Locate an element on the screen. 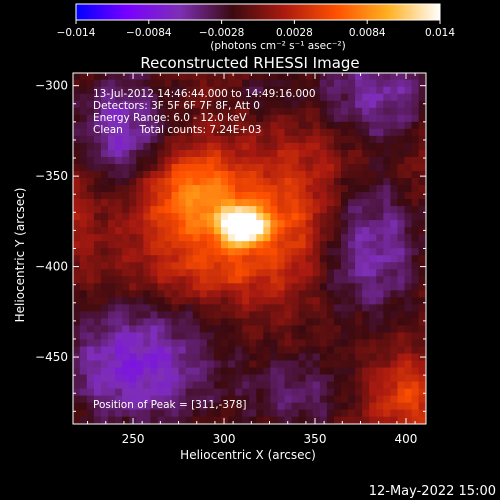 The width and height of the screenshot is (500, 500). colorbar-frame is located at coordinates (258, 12).